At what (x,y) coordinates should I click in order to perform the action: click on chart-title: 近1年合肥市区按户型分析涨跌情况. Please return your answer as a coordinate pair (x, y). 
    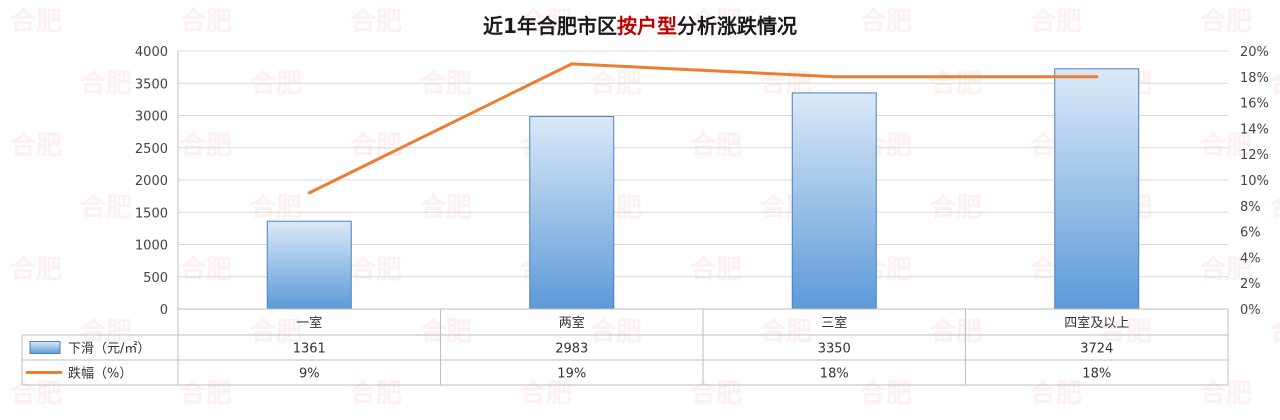
    Looking at the image, I should click on (640, 26).